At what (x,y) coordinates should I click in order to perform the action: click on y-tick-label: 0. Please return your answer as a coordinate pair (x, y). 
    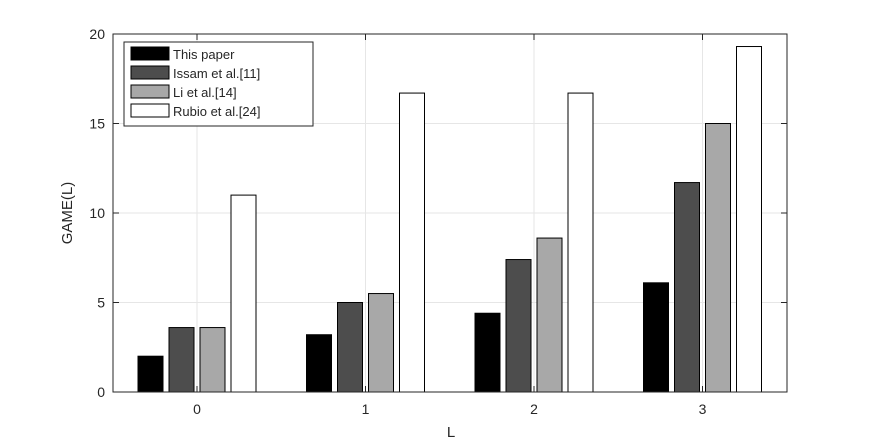
    Looking at the image, I should click on (101, 392).